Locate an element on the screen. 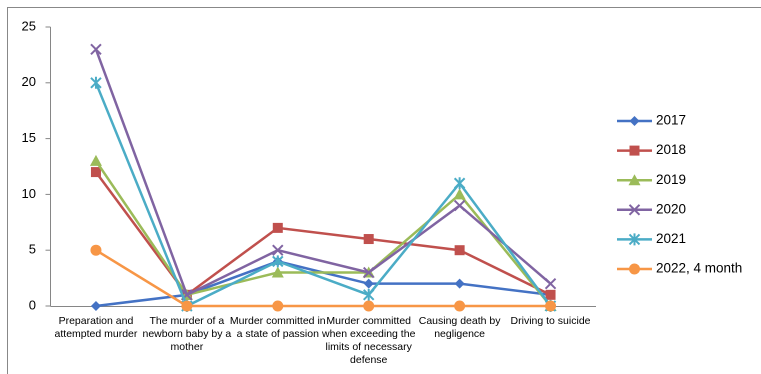  x-tick-label: Causing death by negligence is located at coordinates (459, 327).